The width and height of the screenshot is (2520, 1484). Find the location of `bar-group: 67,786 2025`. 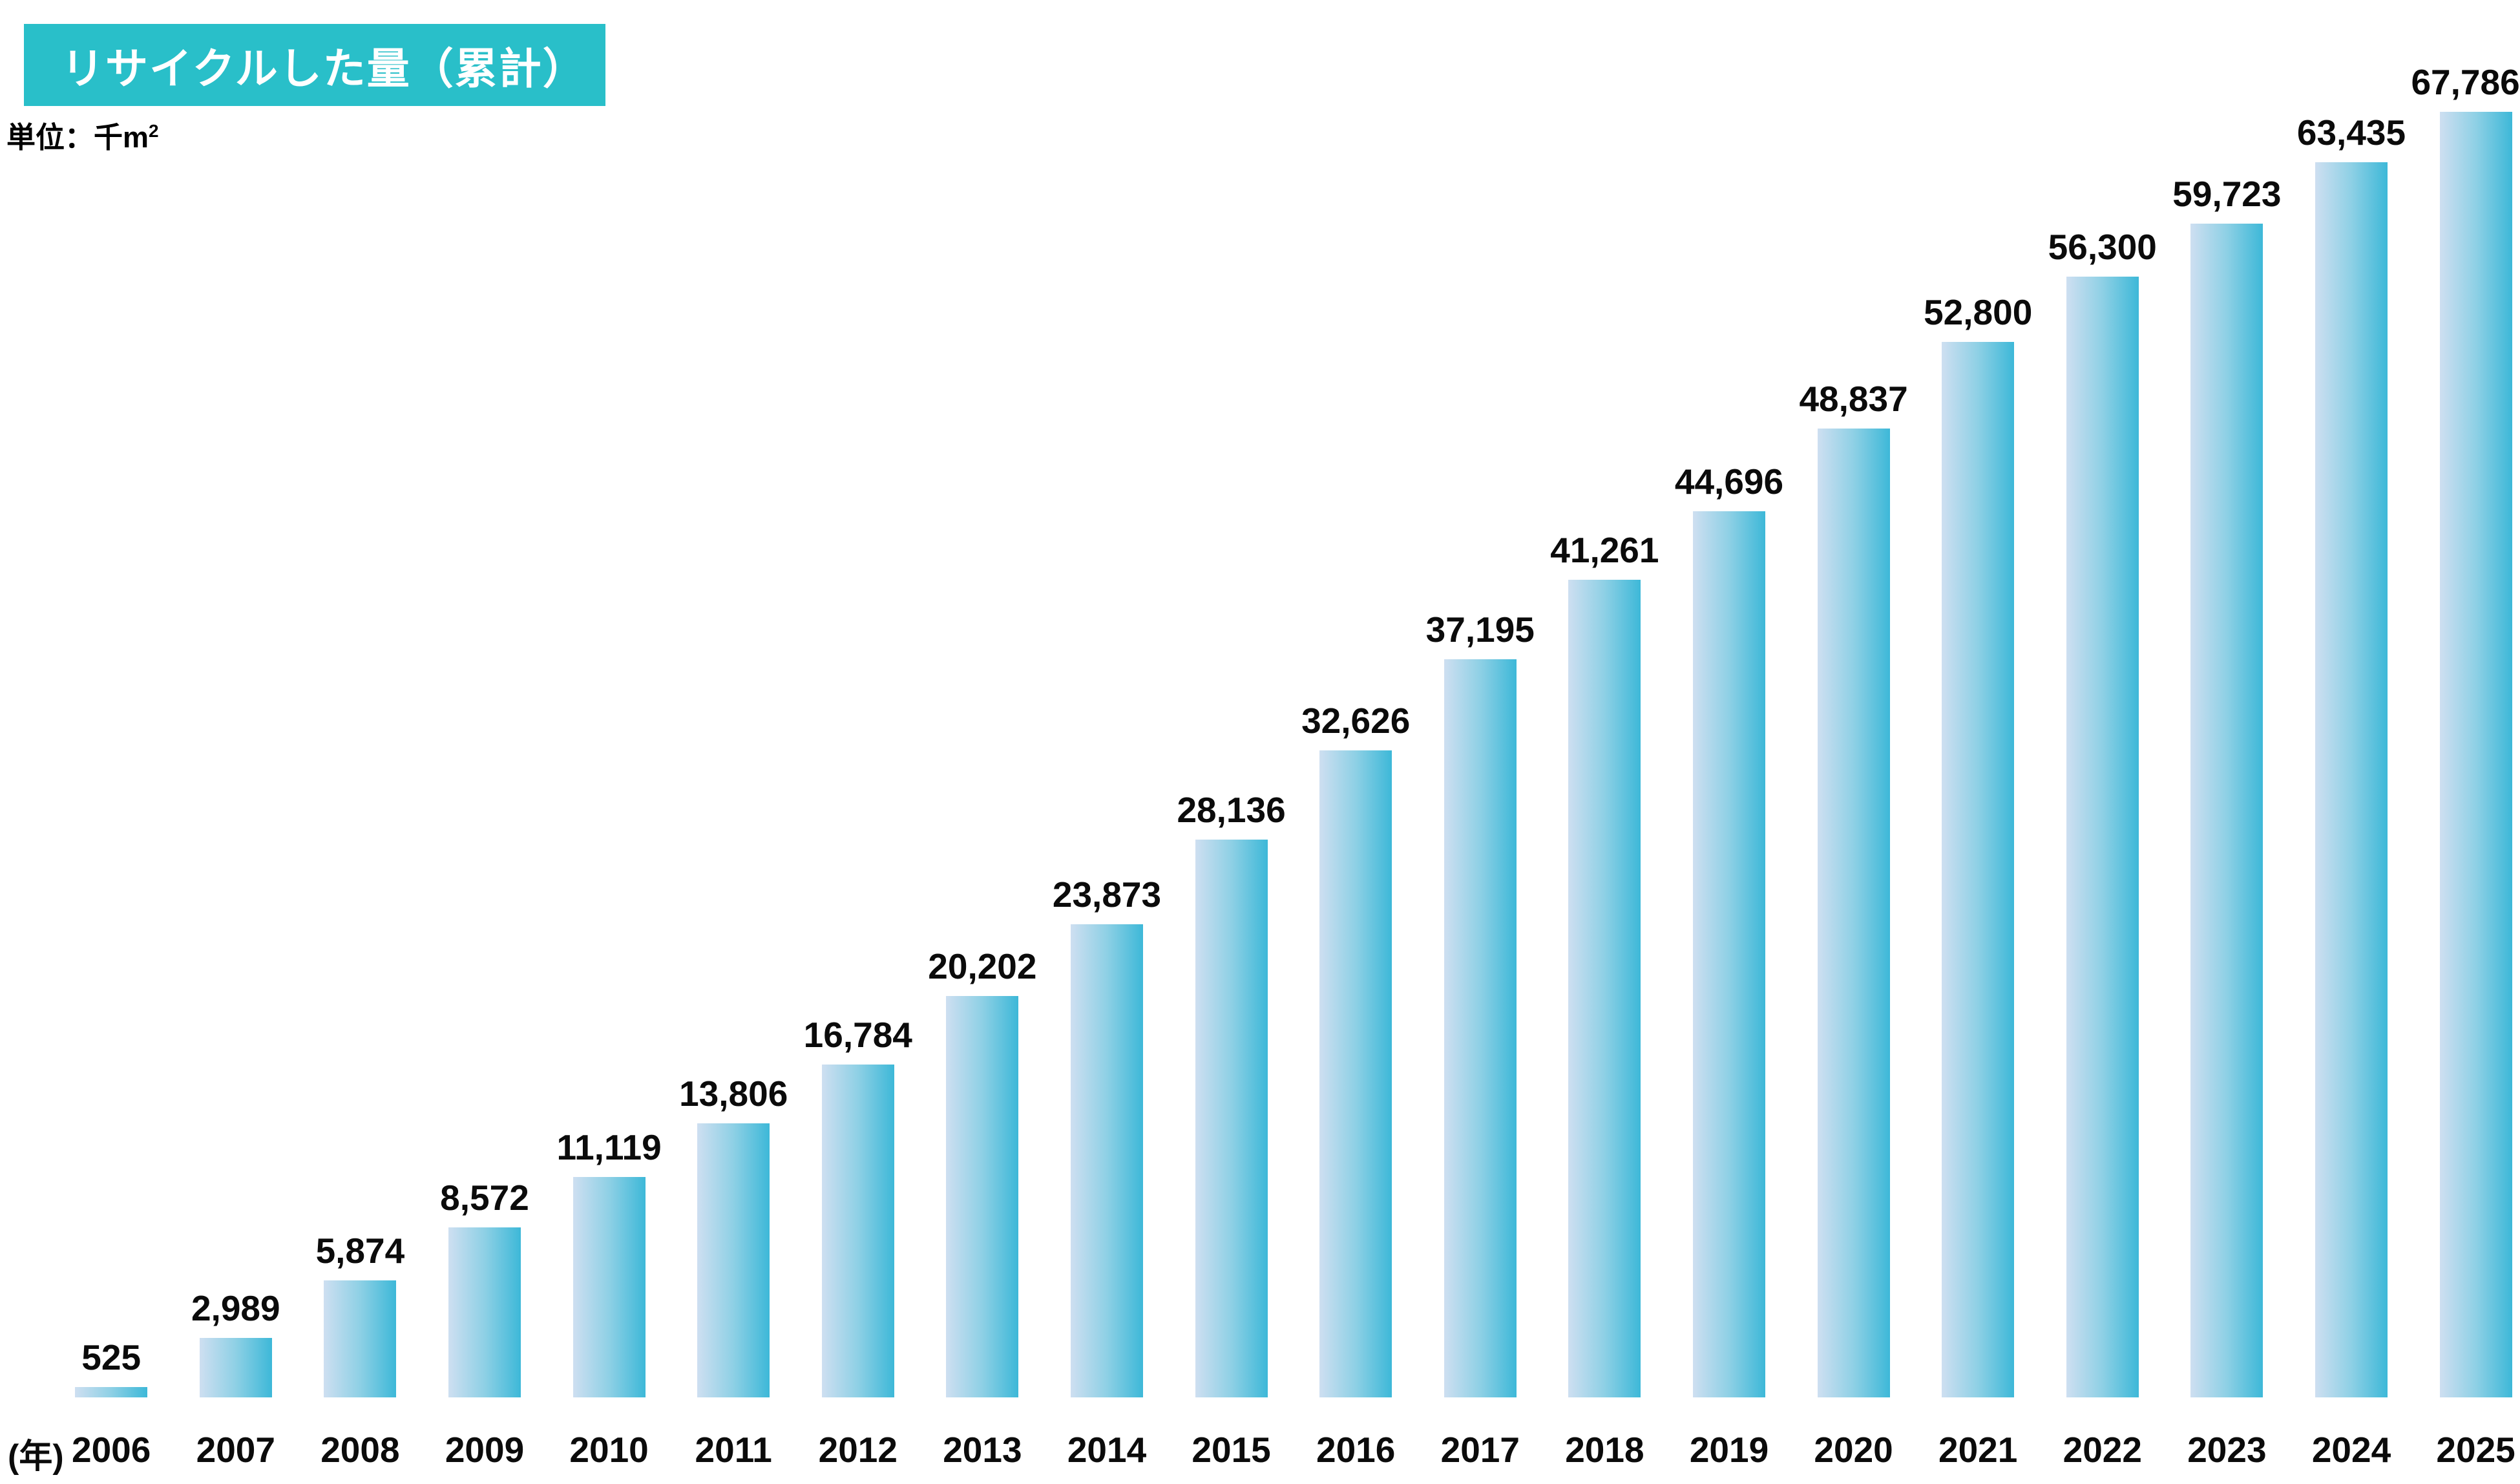

bar-group: 67,786 2025 is located at coordinates (2465, 735).